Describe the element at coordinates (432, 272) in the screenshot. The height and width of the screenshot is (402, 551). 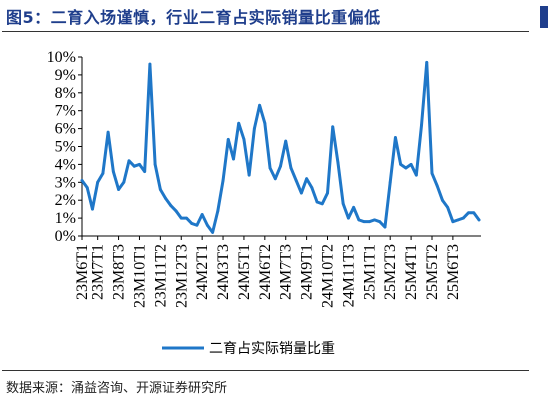
I see `x-tick-label: 25M5T2` at that location.